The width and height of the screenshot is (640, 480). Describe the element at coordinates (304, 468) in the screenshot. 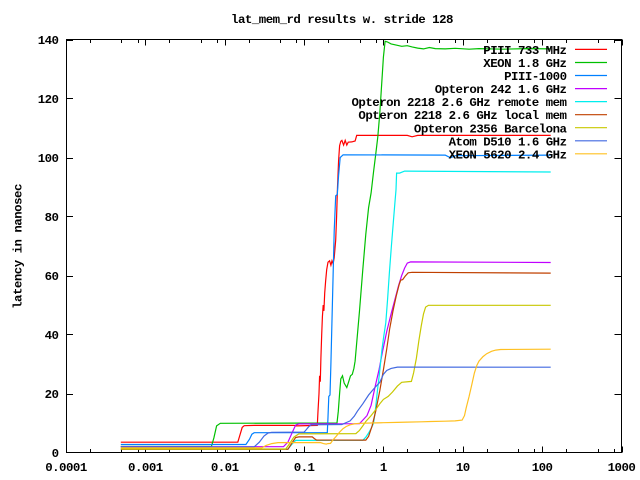

I see `svg-text: 0.1` at that location.